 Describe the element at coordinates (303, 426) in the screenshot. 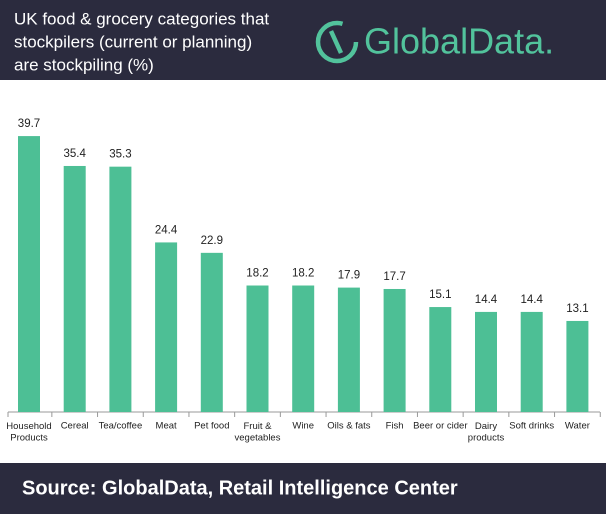

I see `x-tick-label: Wine` at that location.